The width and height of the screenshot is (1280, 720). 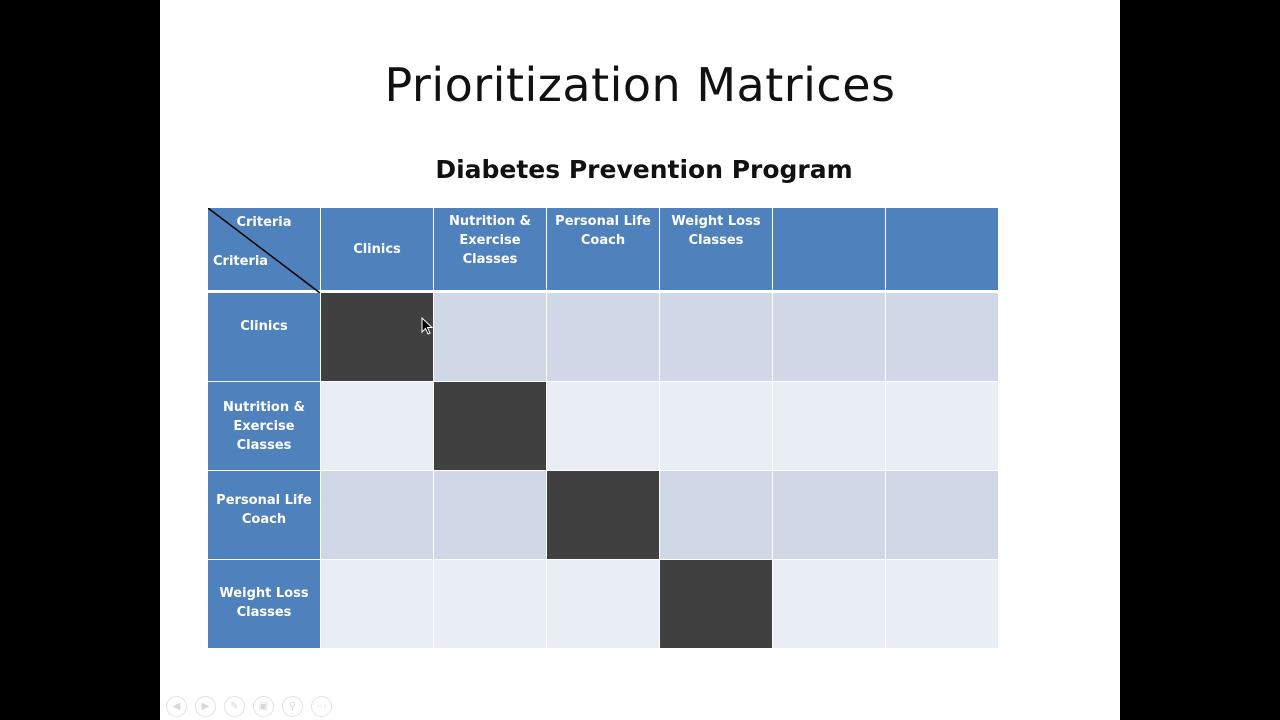 I want to click on mouse-cursor-icon, so click(x=427, y=326).